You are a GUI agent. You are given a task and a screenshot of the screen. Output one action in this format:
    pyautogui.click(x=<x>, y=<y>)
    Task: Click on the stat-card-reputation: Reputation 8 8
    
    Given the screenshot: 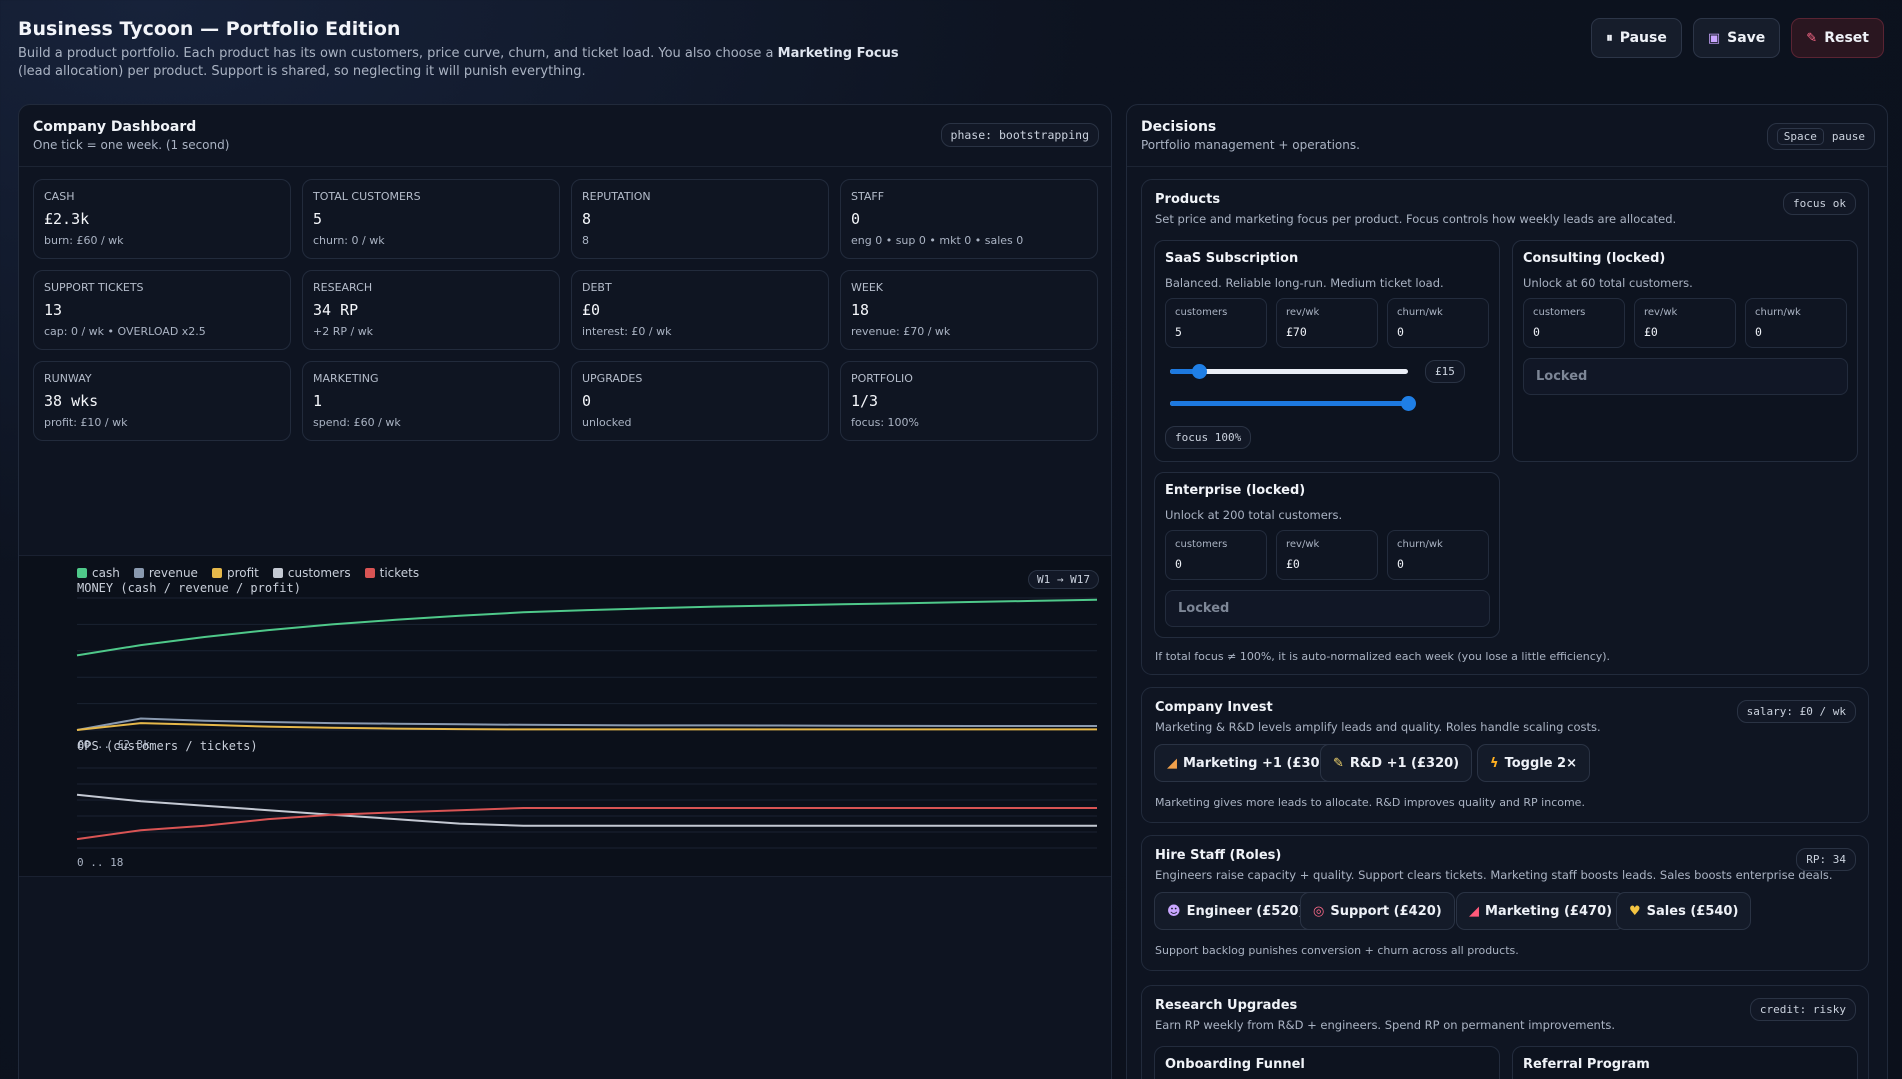 What is the action you would take?
    pyautogui.click(x=700, y=219)
    